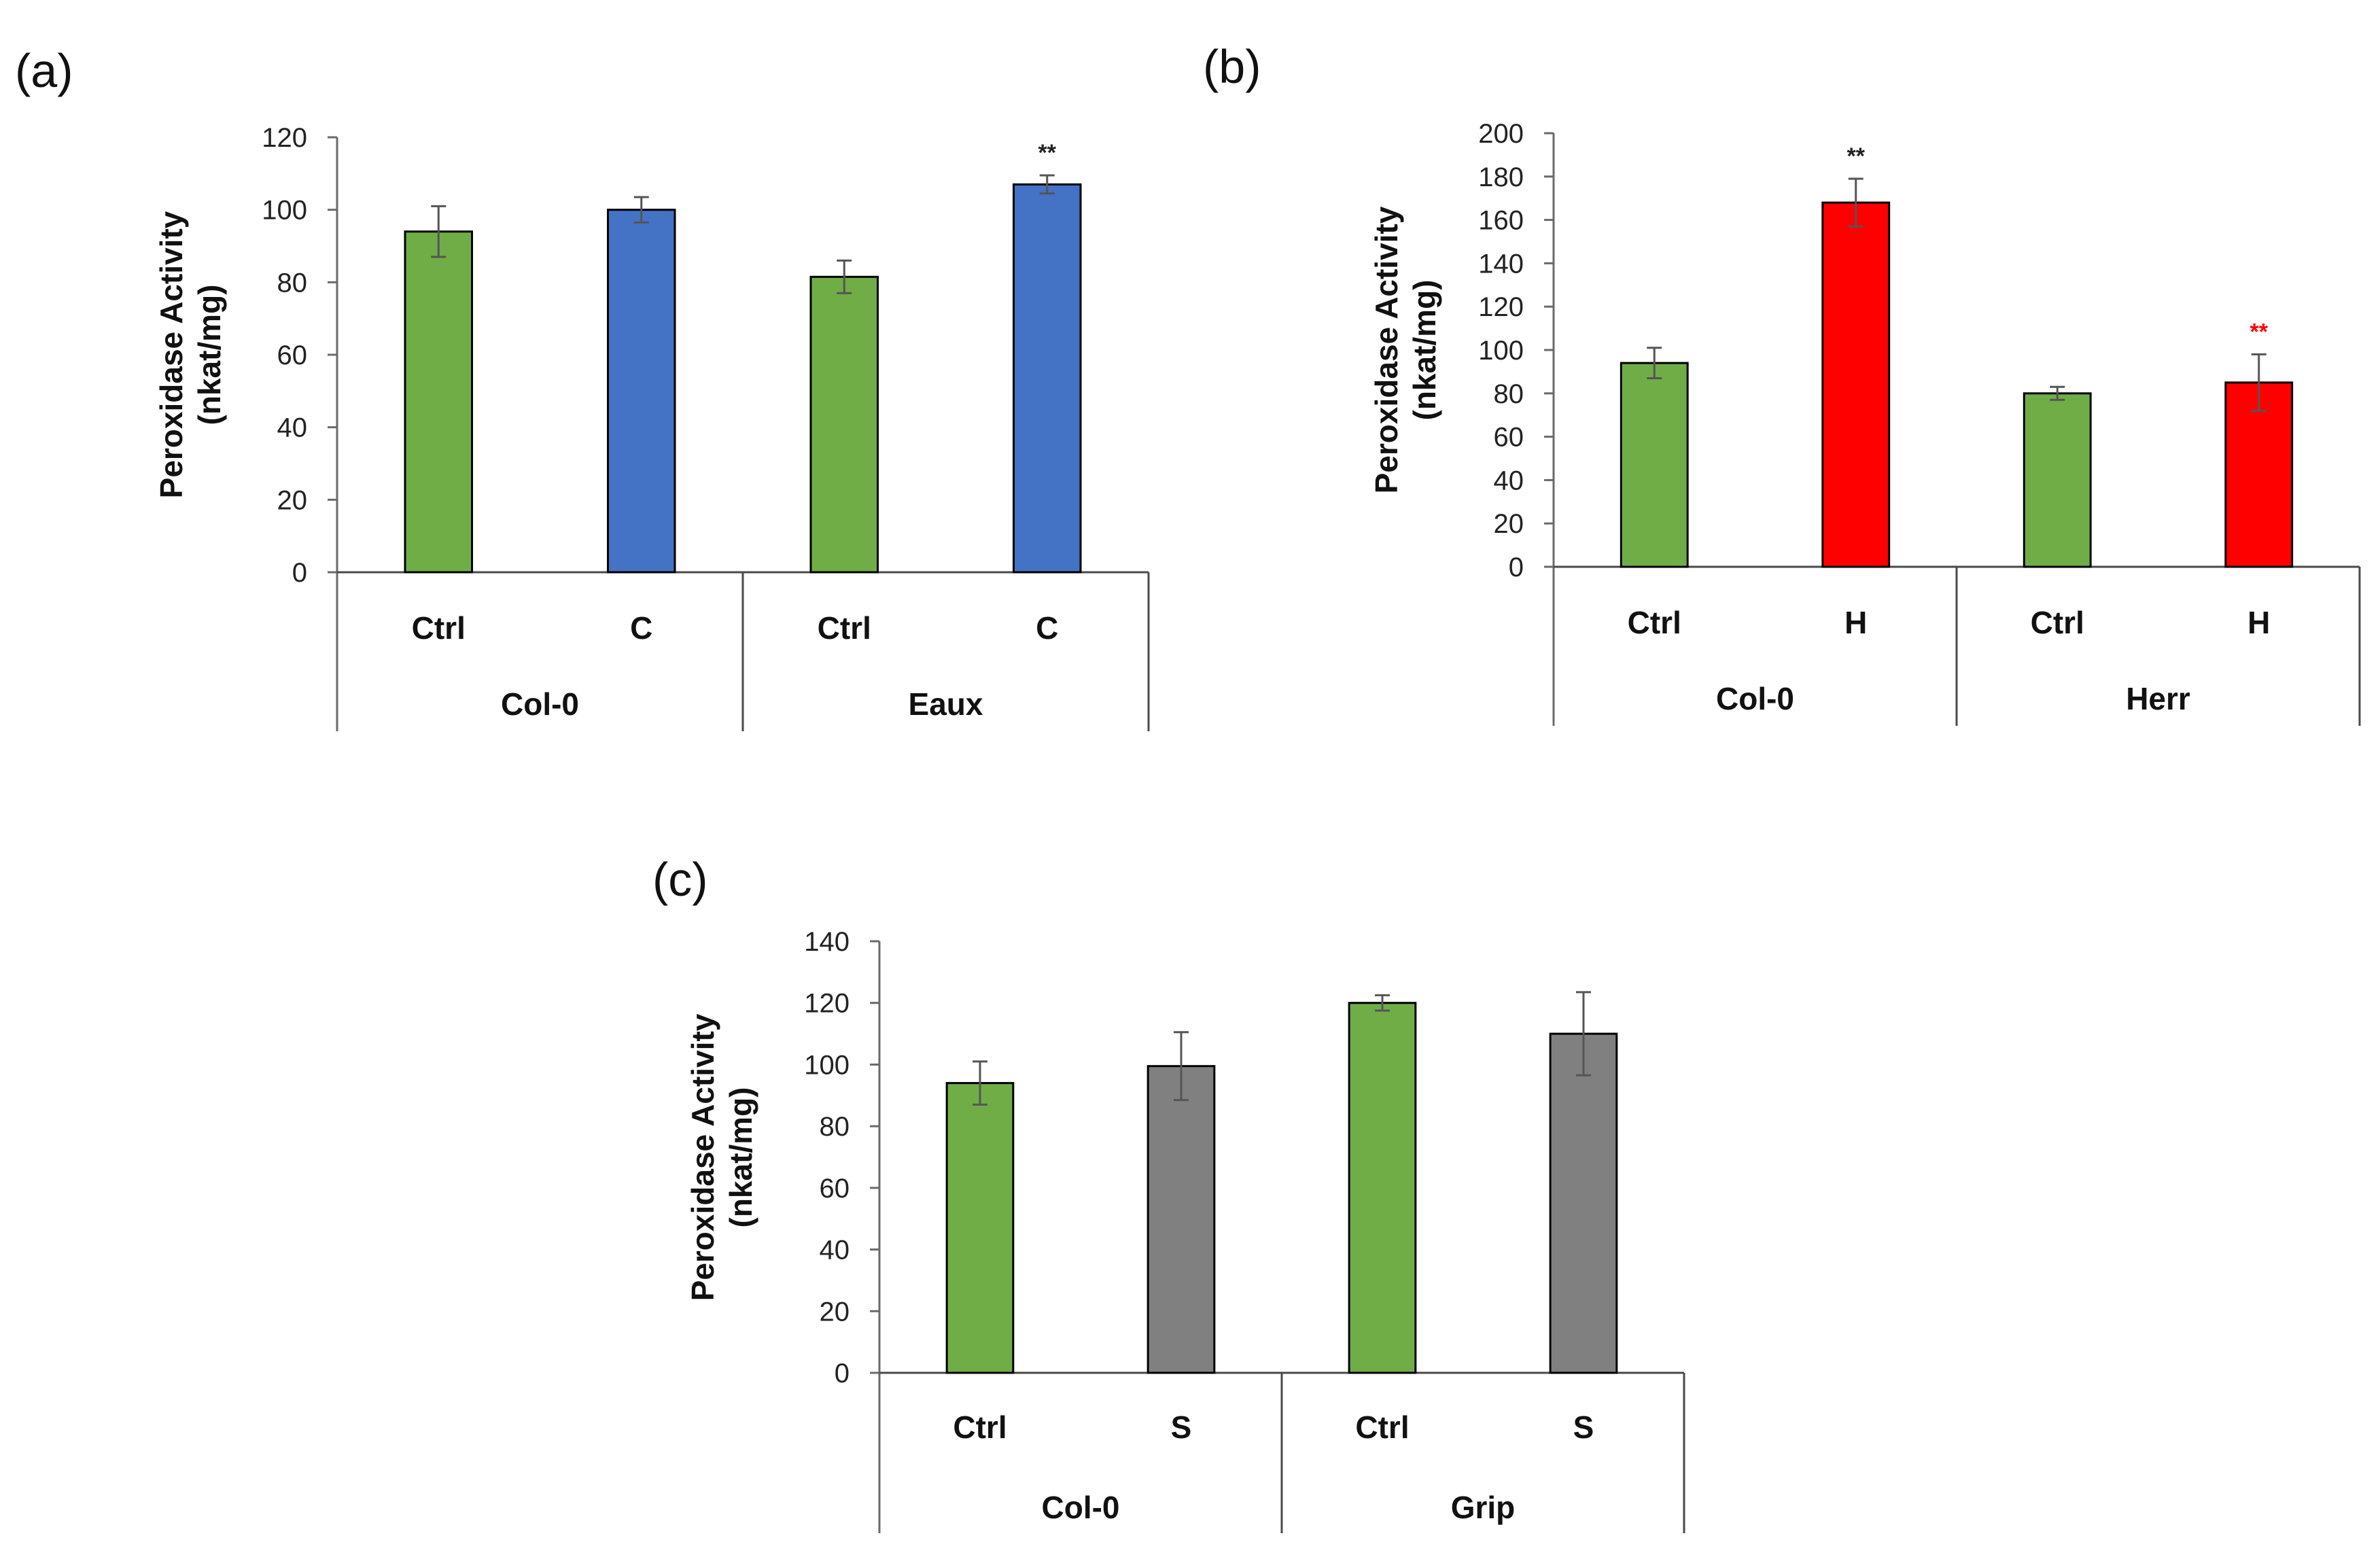 The image size is (2380, 1557). Describe the element at coordinates (1232, 66) in the screenshot. I see `panel-label: (b)` at that location.